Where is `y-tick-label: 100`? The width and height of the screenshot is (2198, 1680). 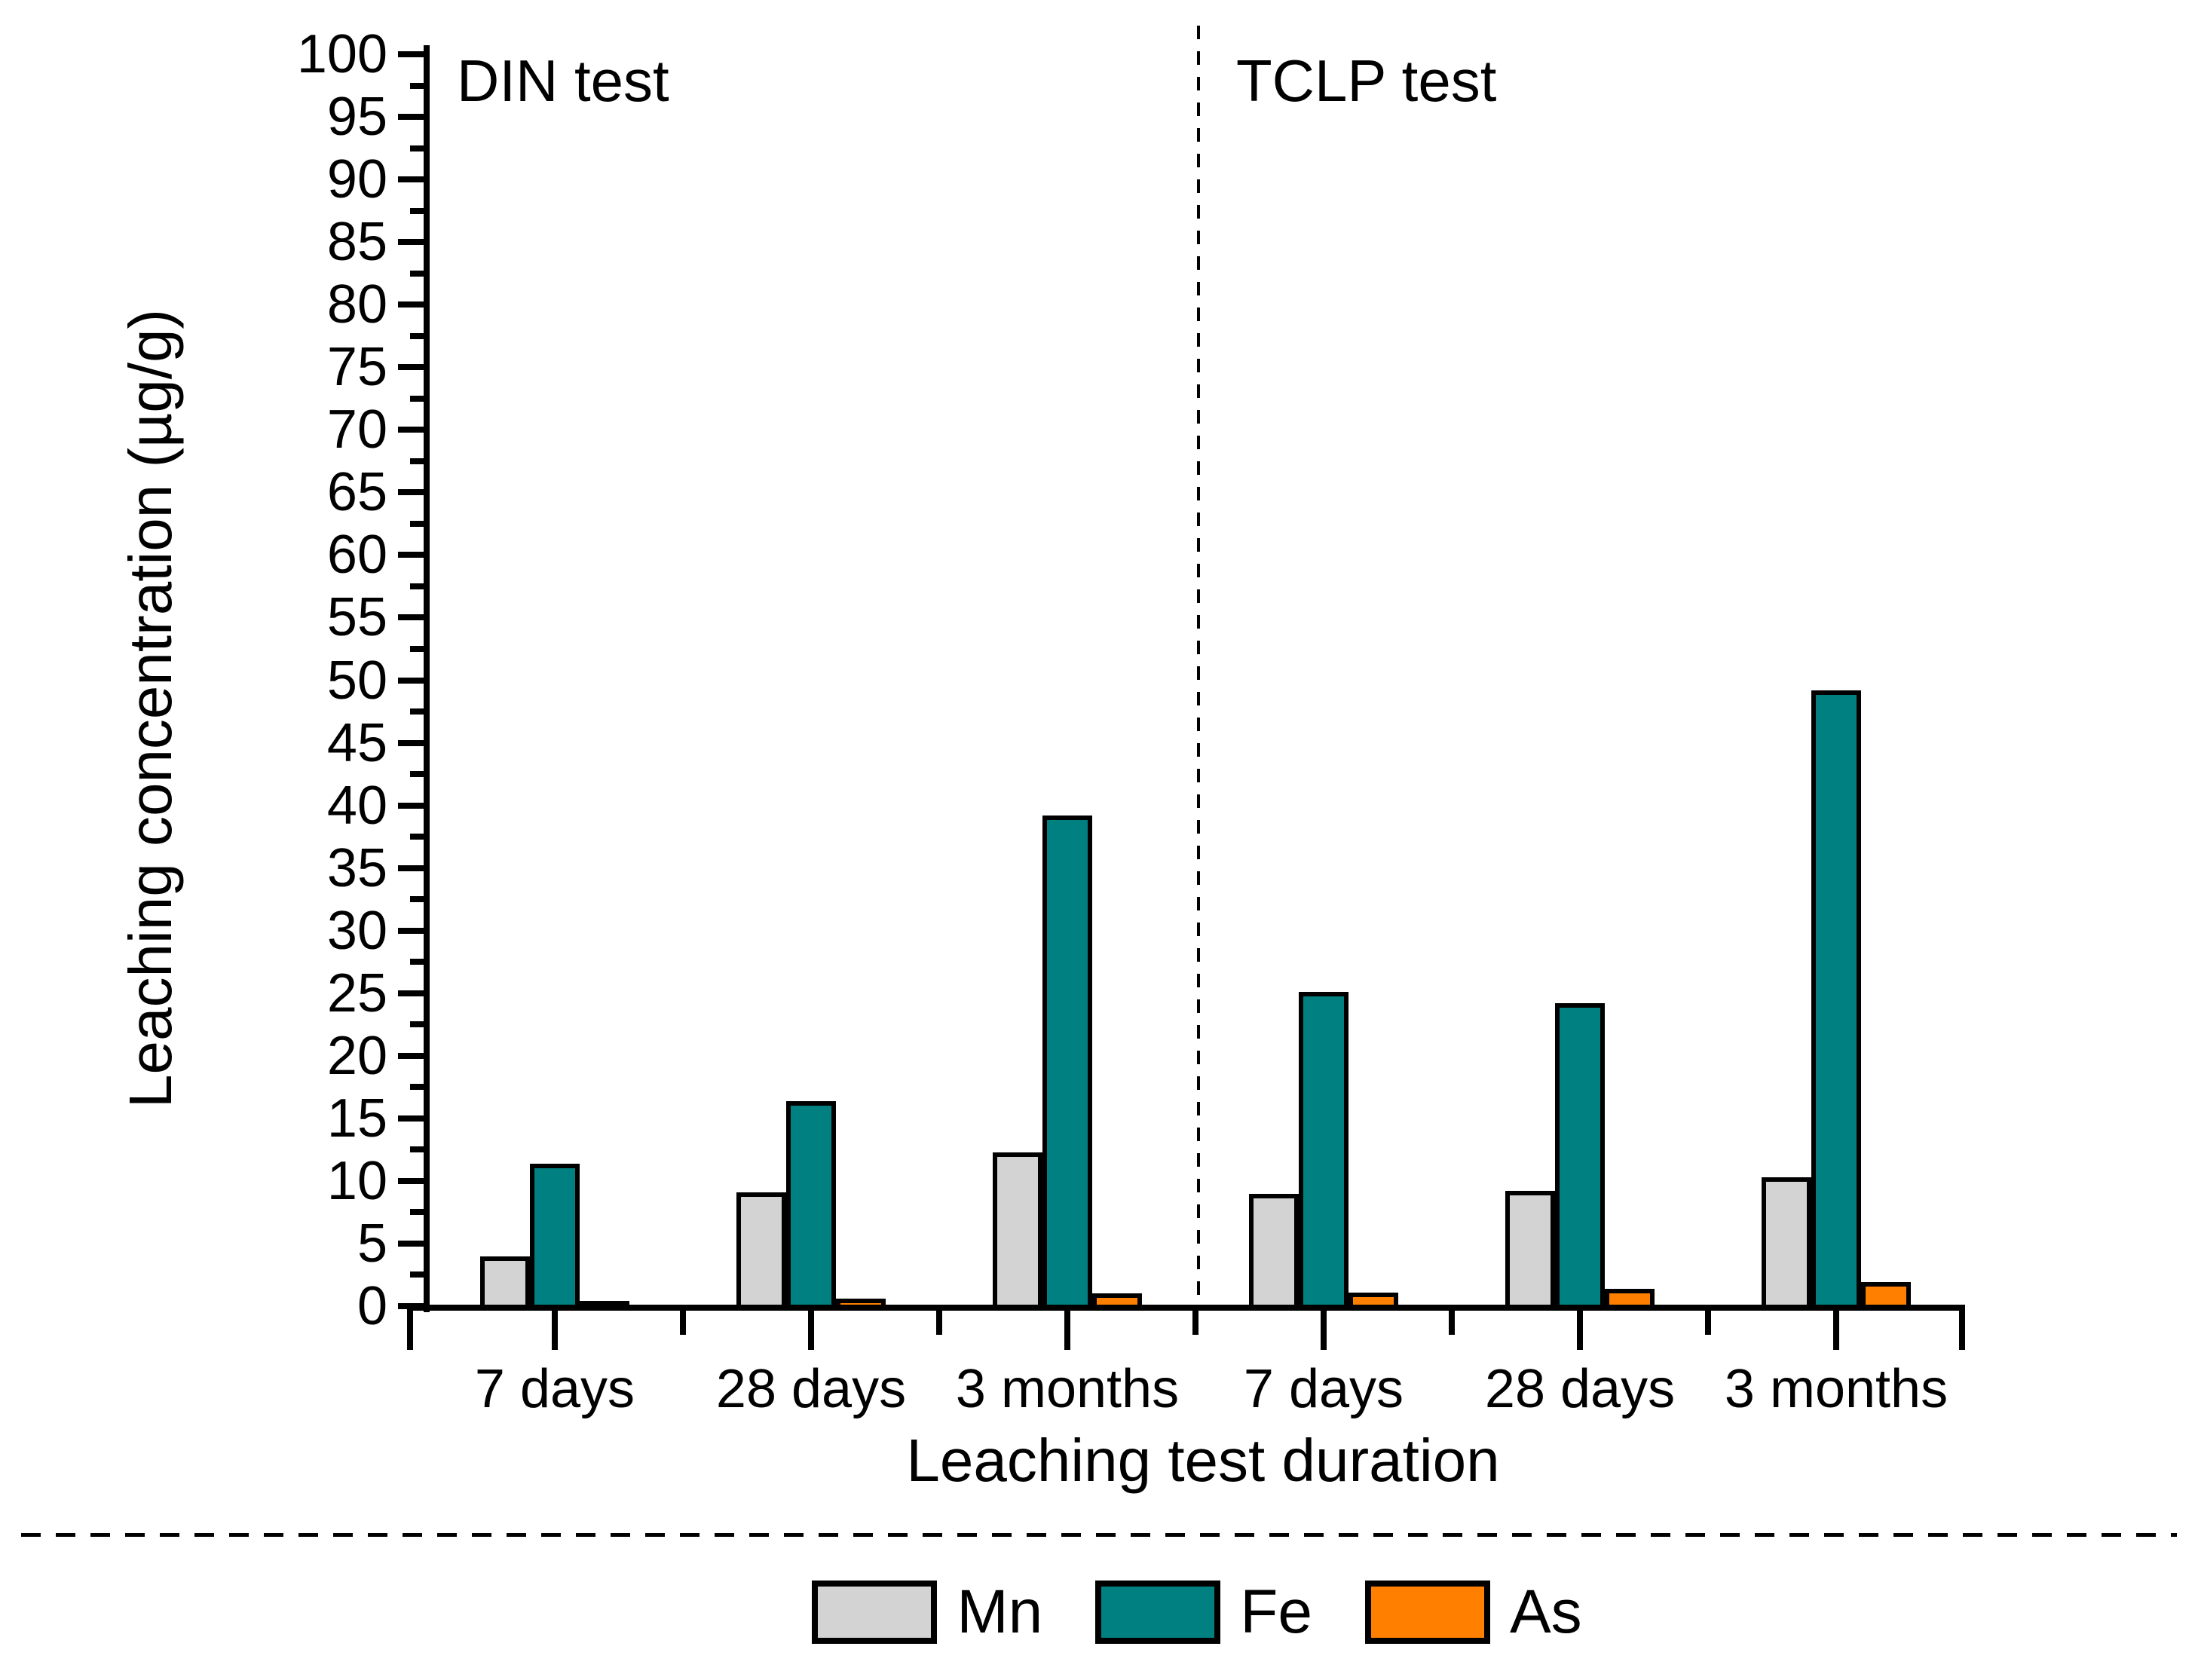
y-tick-label: 100 is located at coordinates (341, 54).